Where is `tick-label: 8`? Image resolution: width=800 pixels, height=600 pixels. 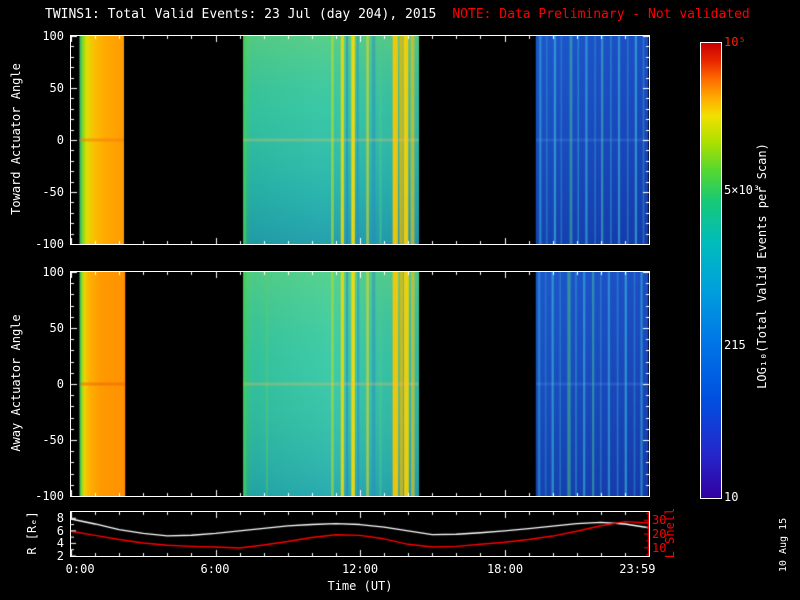
tick-label: 8 is located at coordinates (60, 518).